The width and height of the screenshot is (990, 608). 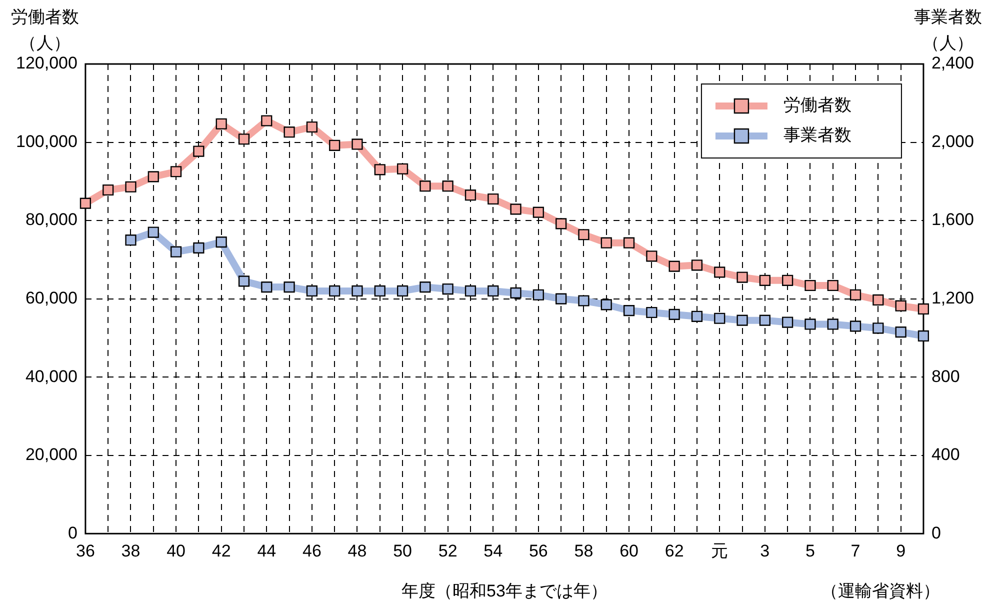 What do you see at coordinates (817, 135) in the screenshot?
I see `legend-label: 事業者数` at bounding box center [817, 135].